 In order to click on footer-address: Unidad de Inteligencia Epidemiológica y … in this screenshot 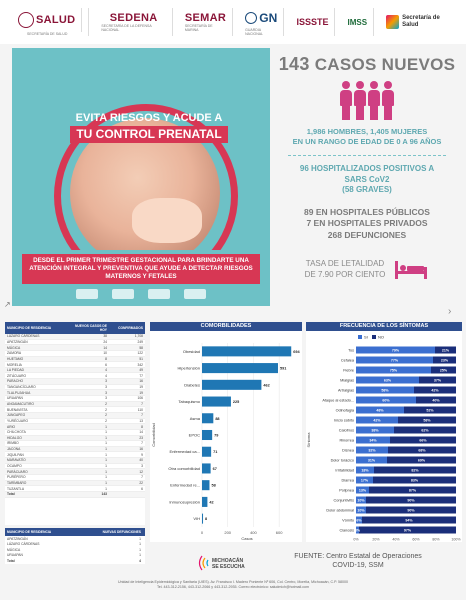, I will do `click(233, 585)`.